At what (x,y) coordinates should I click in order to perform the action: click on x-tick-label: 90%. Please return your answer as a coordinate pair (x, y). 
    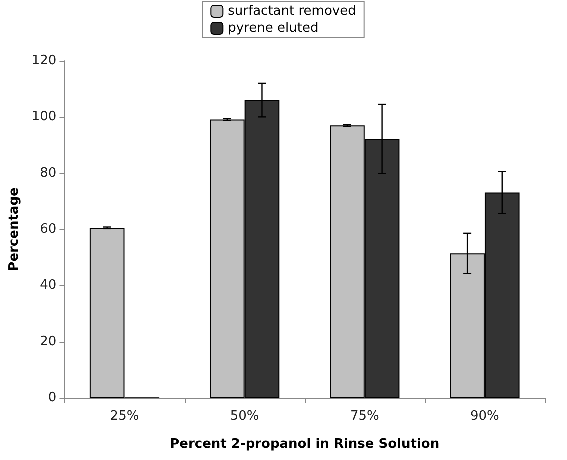
    Looking at the image, I should click on (485, 416).